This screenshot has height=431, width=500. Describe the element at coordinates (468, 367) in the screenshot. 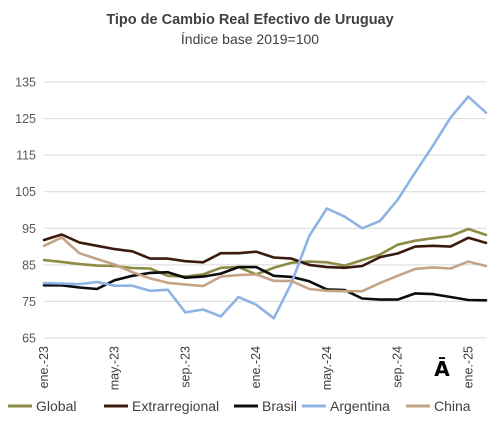

I see `x-tick-label: ene.-25` at that location.